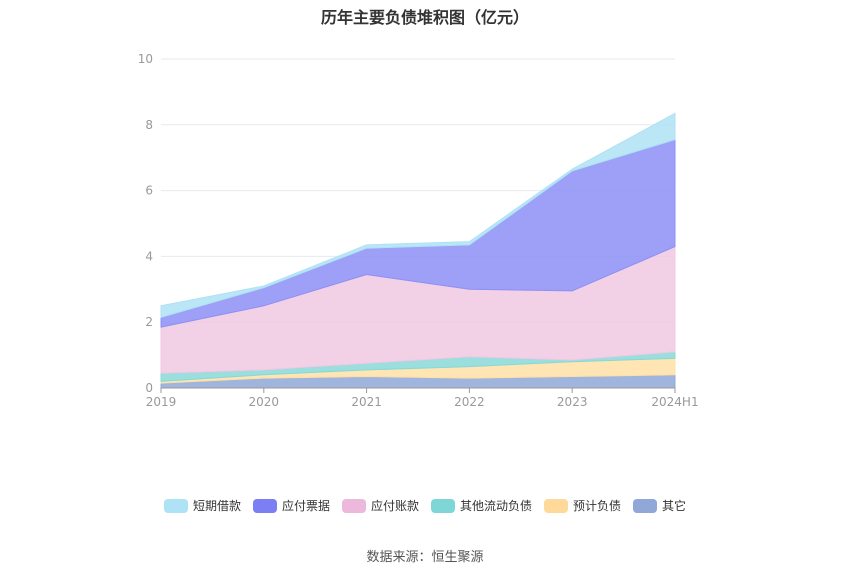  Describe the element at coordinates (216, 506) in the screenshot. I see `legend-label: 短期借款` at that location.